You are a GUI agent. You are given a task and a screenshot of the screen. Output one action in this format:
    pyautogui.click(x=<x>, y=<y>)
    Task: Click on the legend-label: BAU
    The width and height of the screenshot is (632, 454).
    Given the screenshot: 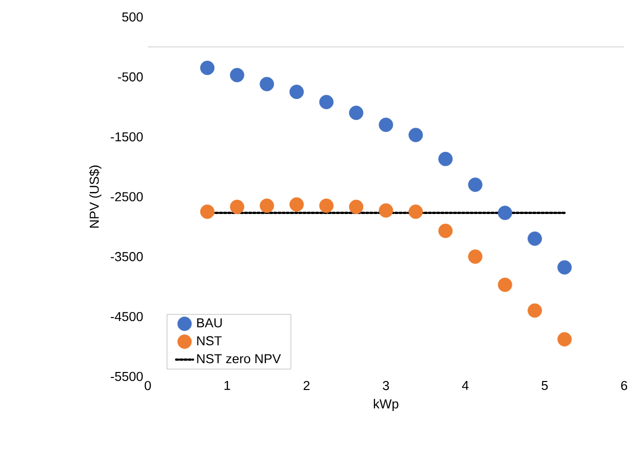 What is the action you would take?
    pyautogui.click(x=209, y=323)
    